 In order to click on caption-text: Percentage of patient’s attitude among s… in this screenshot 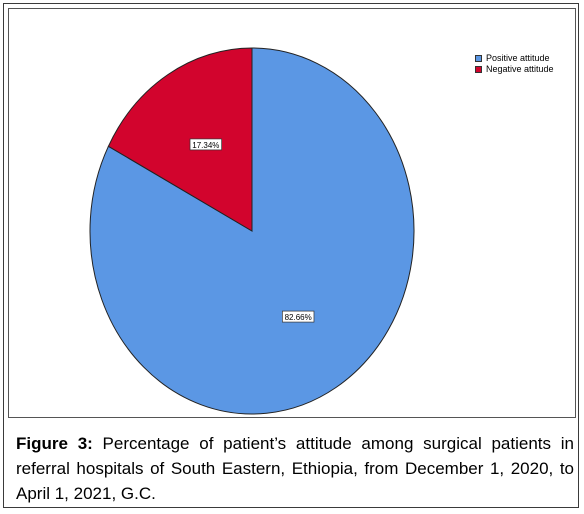, I will do `click(295, 468)`.